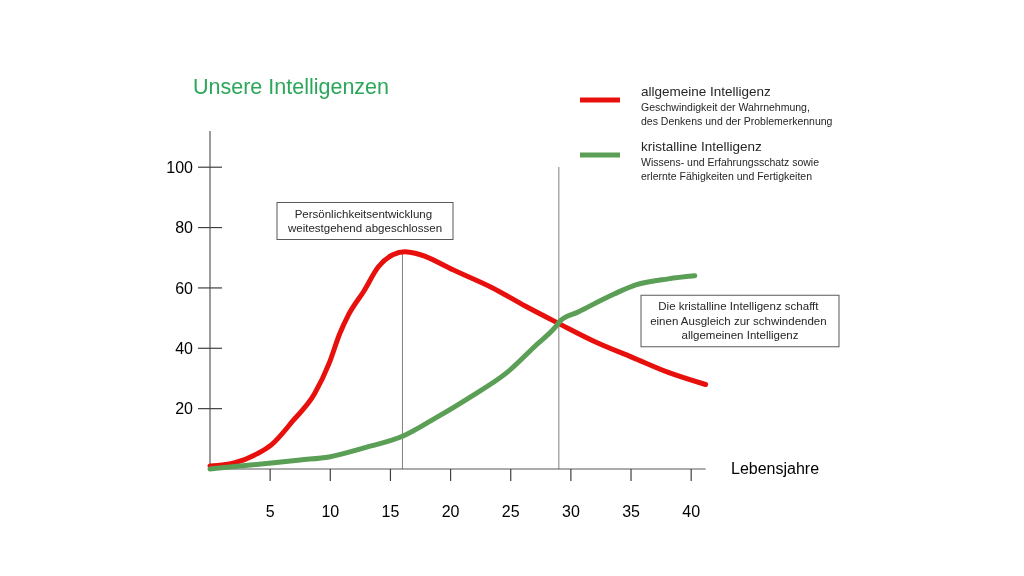 Image resolution: width=1024 pixels, height=576 pixels. What do you see at coordinates (450, 511) in the screenshot?
I see `x-tick-label: 20` at bounding box center [450, 511].